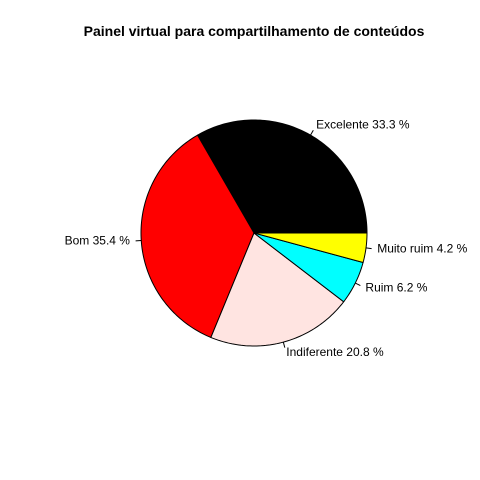 Image resolution: width=480 pixels, height=480 pixels. Describe the element at coordinates (363, 125) in the screenshot. I see `slice-label-excelente: Excelente 33.3 %` at that location.